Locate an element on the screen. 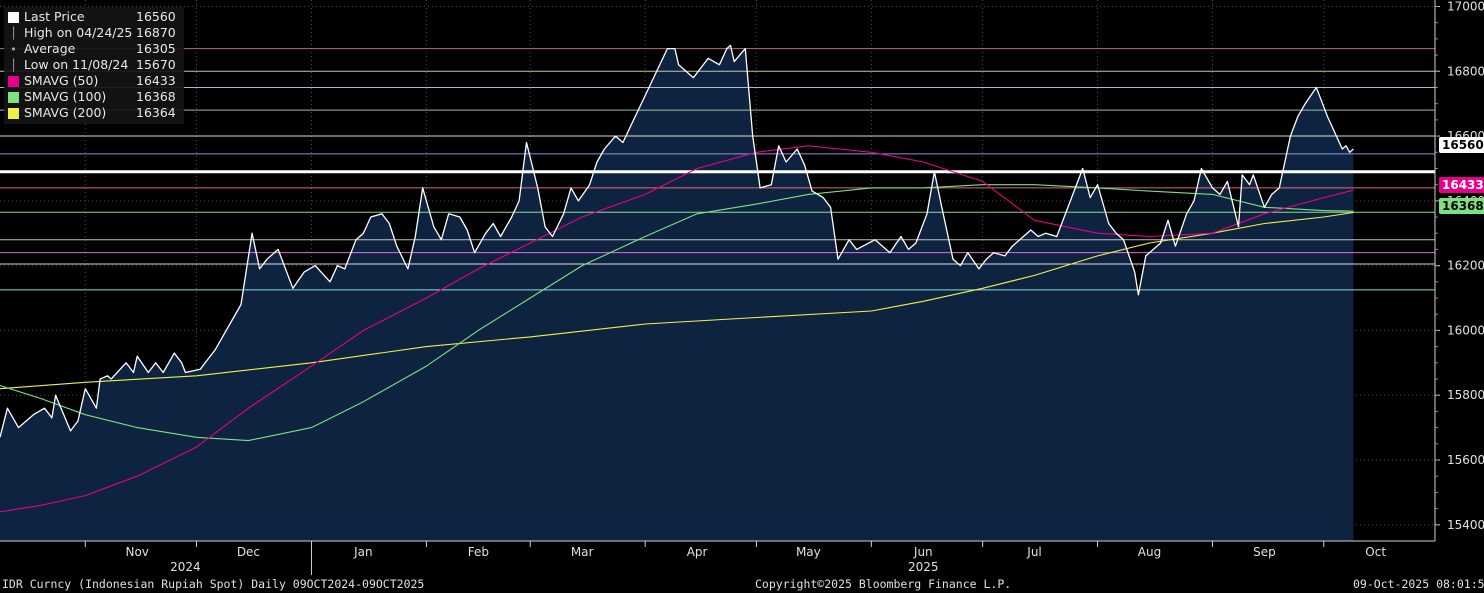 Image resolution: width=1484 pixels, height=593 pixels. legend-item: │ High on 04/24/25 16870 is located at coordinates (92, 33).